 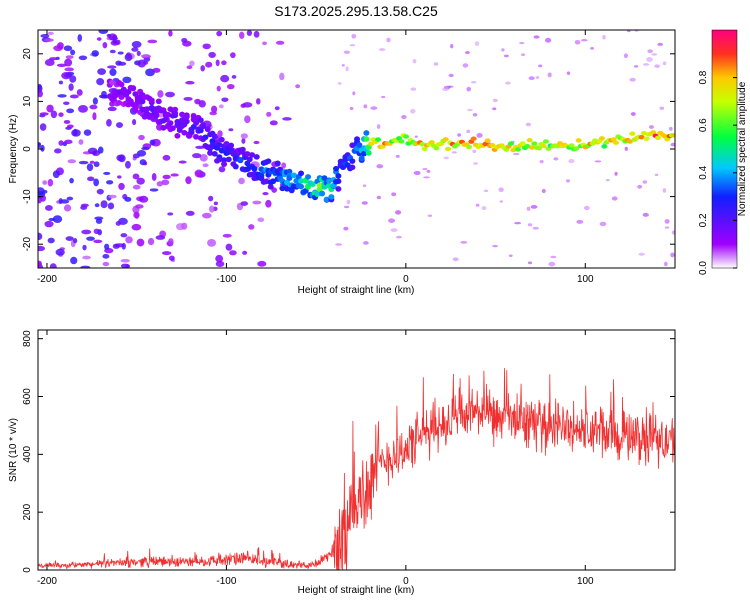 I want to click on colorbar-tick-label: 0.2, so click(x=703, y=220).